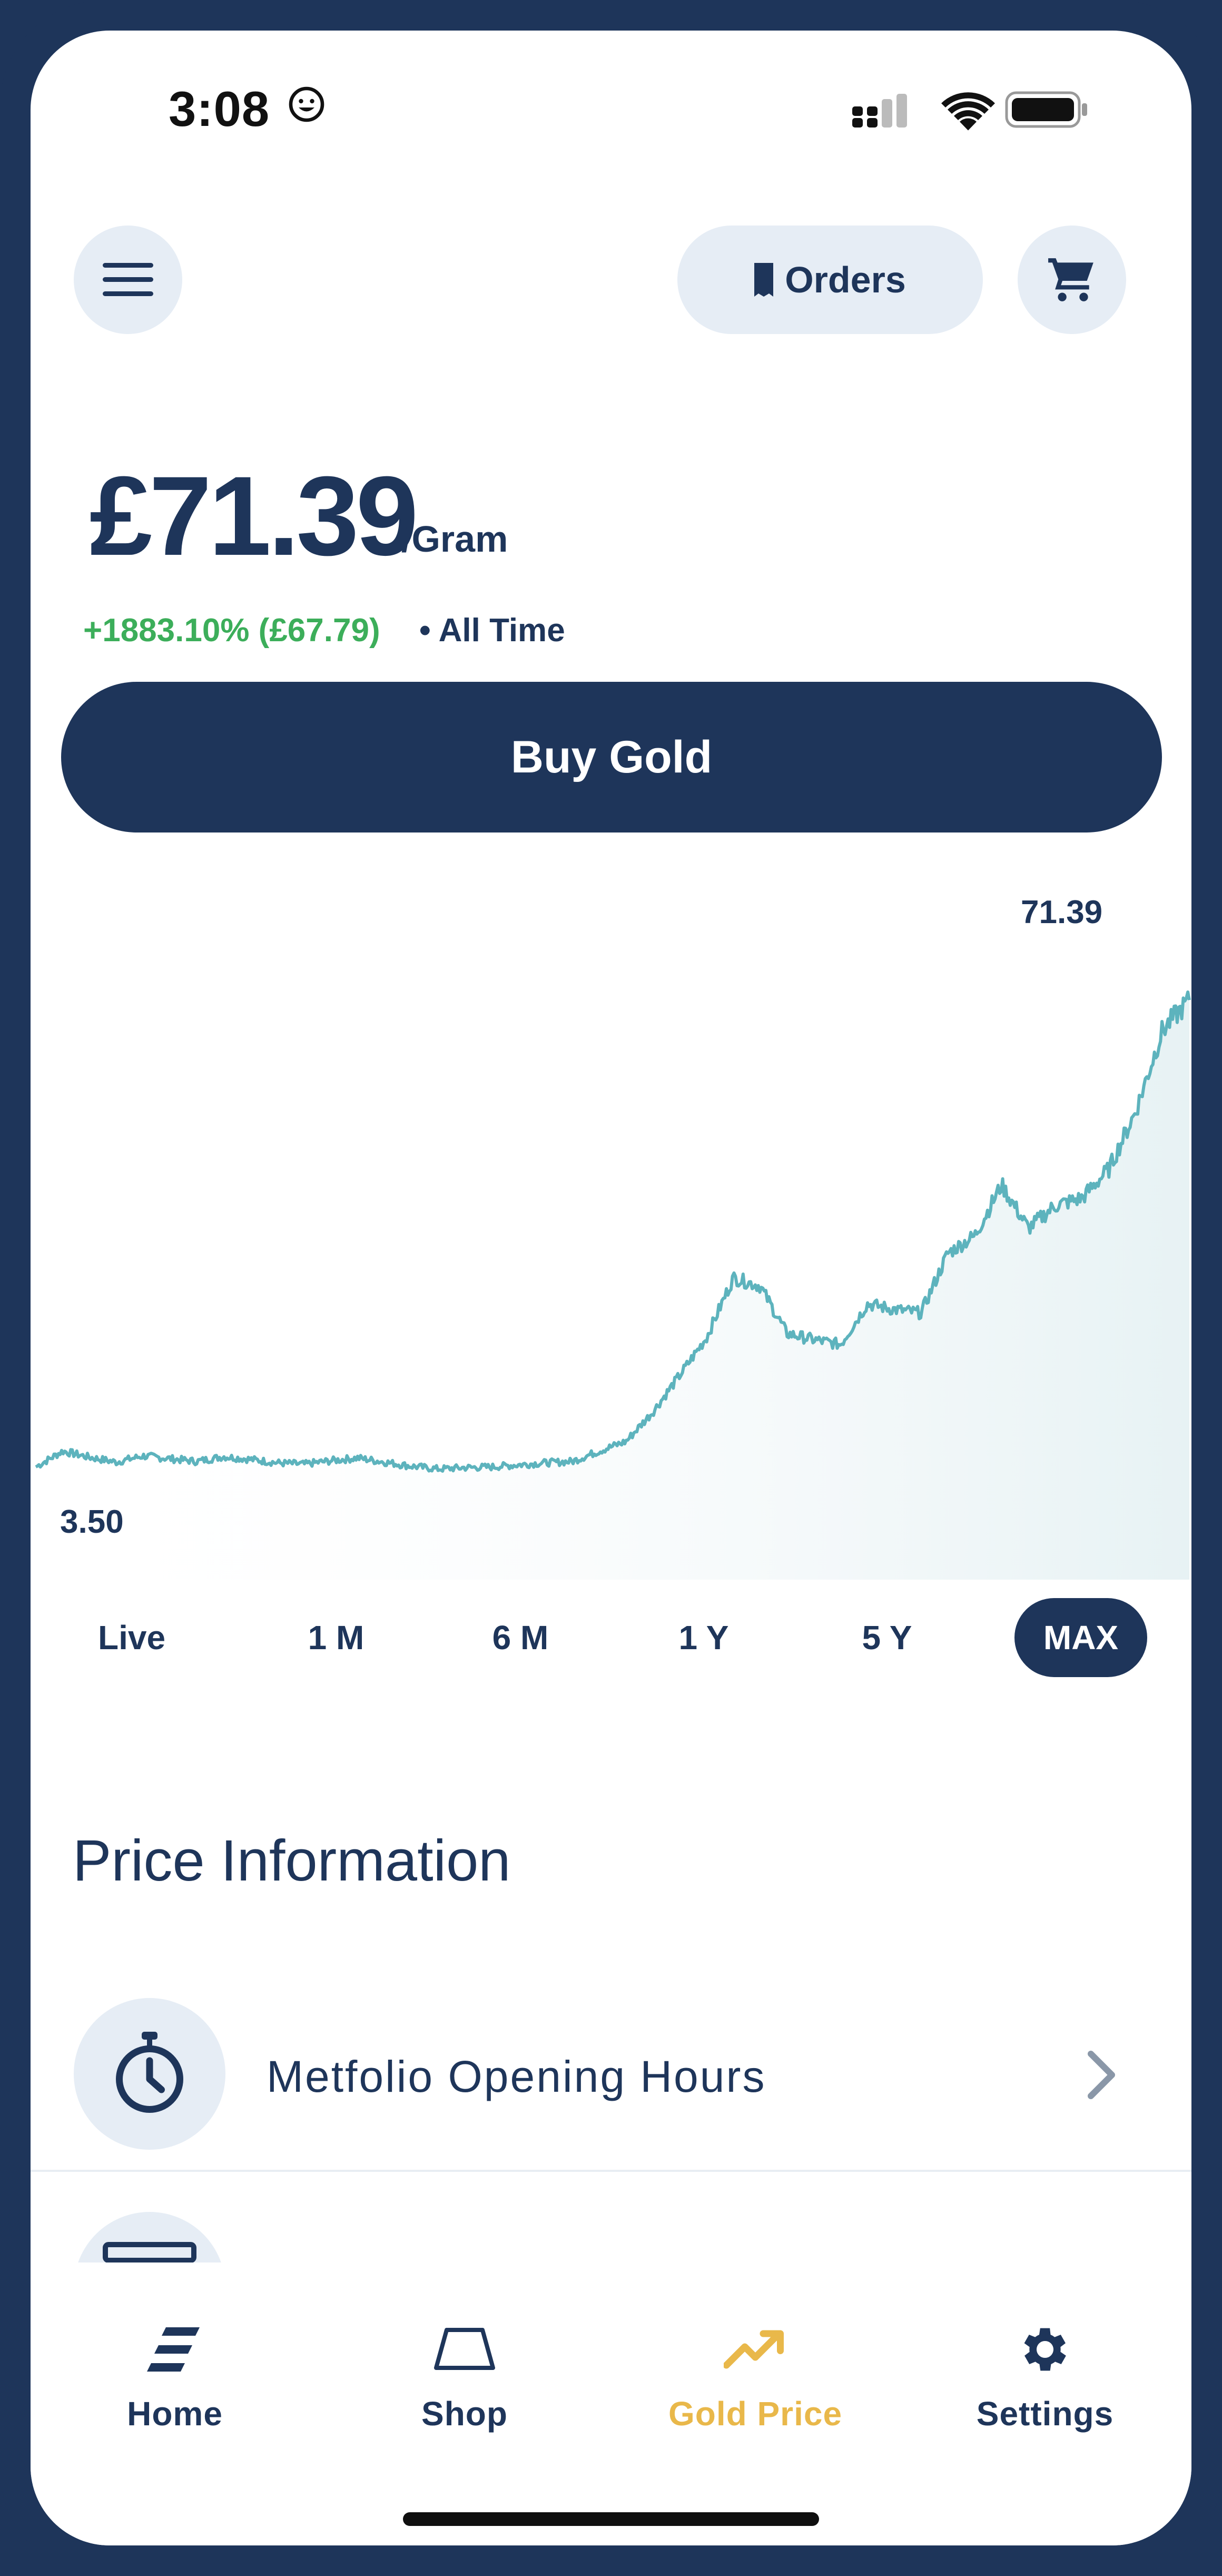  I want to click on info-row-label: Metfolio Opening Hours, so click(516, 2076).